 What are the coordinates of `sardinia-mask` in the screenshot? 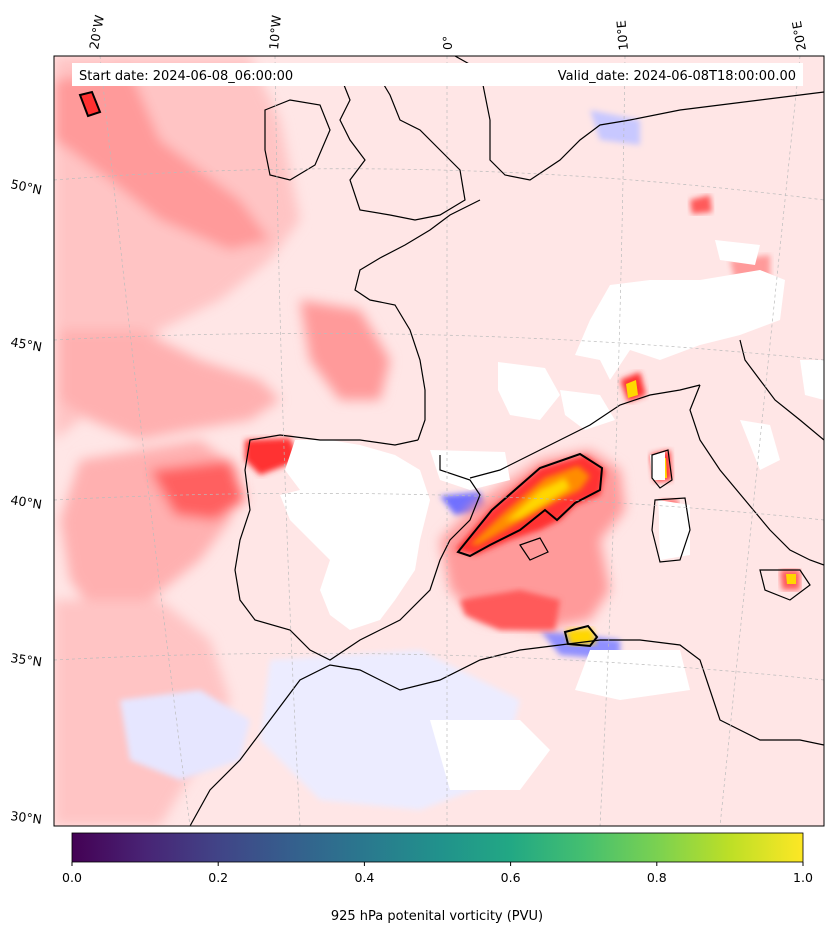 It's located at (674, 530).